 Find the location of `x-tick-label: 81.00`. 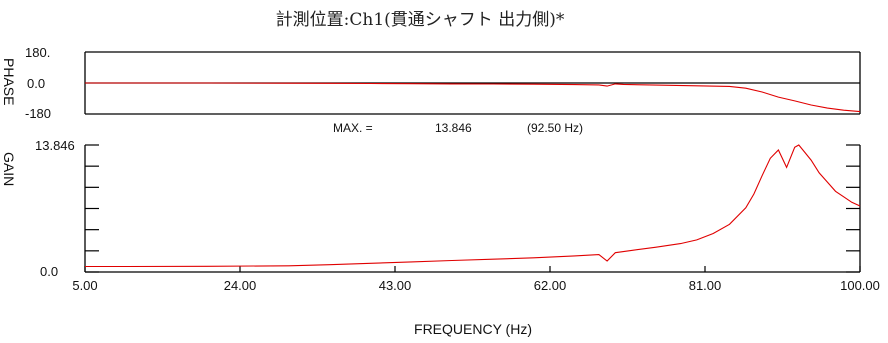

x-tick-label: 81.00 is located at coordinates (705, 285).